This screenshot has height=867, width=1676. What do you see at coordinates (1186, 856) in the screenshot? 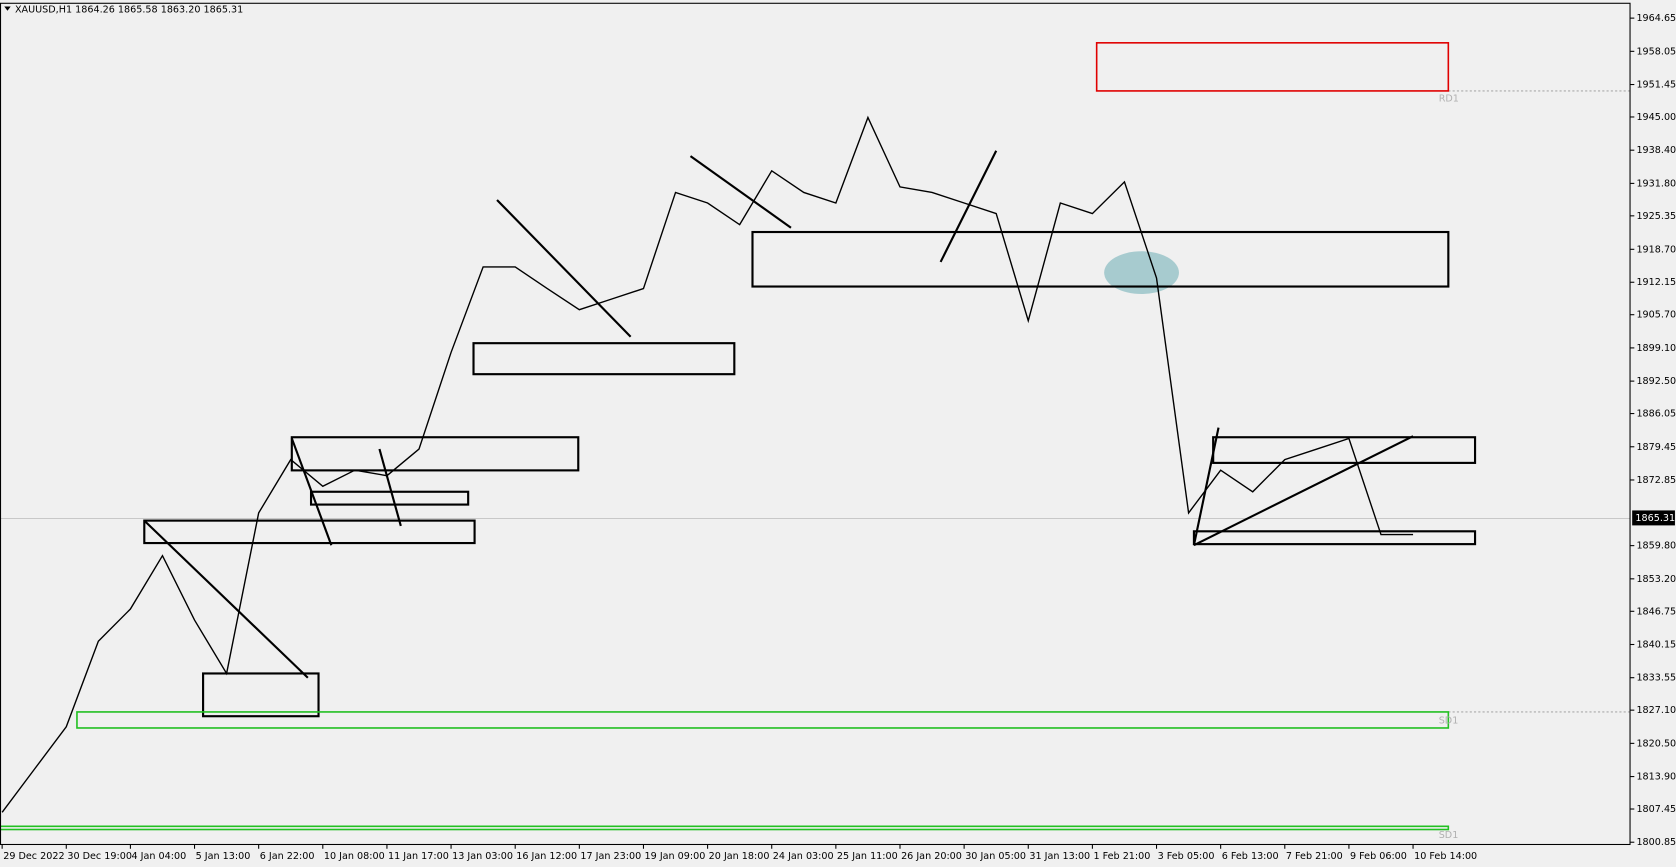
I see `x-tick-label: 3 Feb 05:00` at bounding box center [1186, 856].